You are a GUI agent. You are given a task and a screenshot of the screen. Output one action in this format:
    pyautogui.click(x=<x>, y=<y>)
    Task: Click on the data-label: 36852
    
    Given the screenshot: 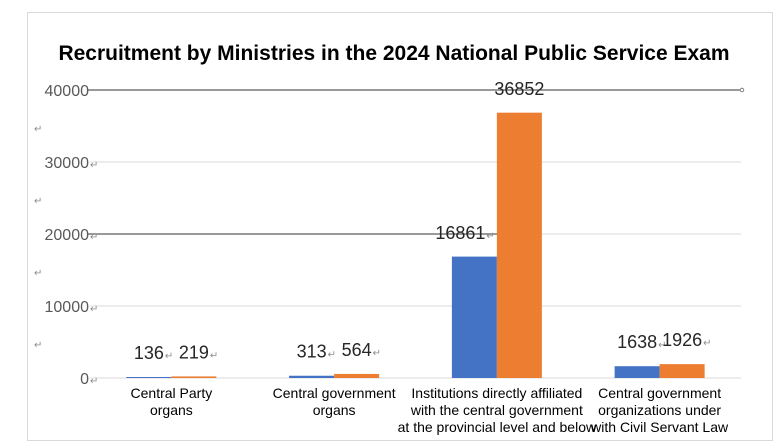 What is the action you would take?
    pyautogui.click(x=519, y=89)
    